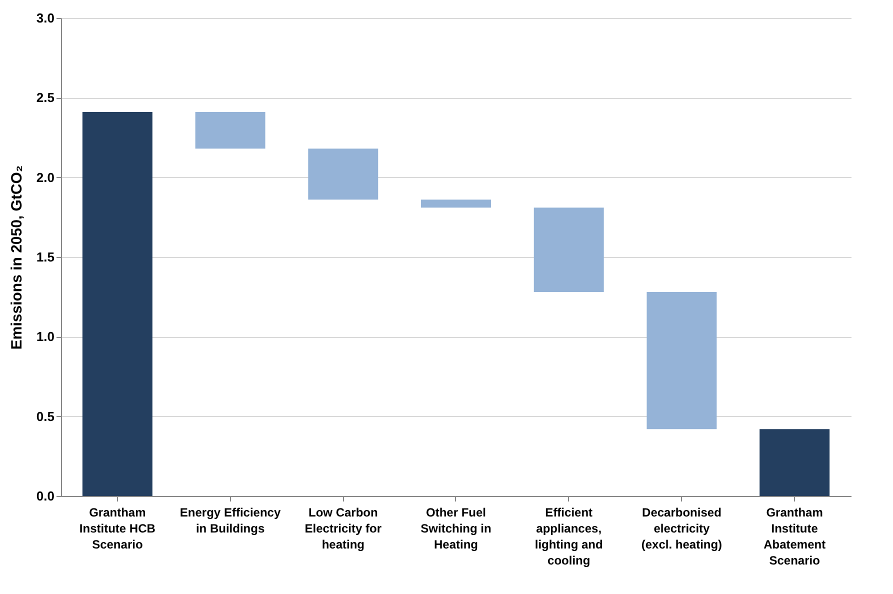  I want to click on y-tick-label: 3.0, so click(45, 18).